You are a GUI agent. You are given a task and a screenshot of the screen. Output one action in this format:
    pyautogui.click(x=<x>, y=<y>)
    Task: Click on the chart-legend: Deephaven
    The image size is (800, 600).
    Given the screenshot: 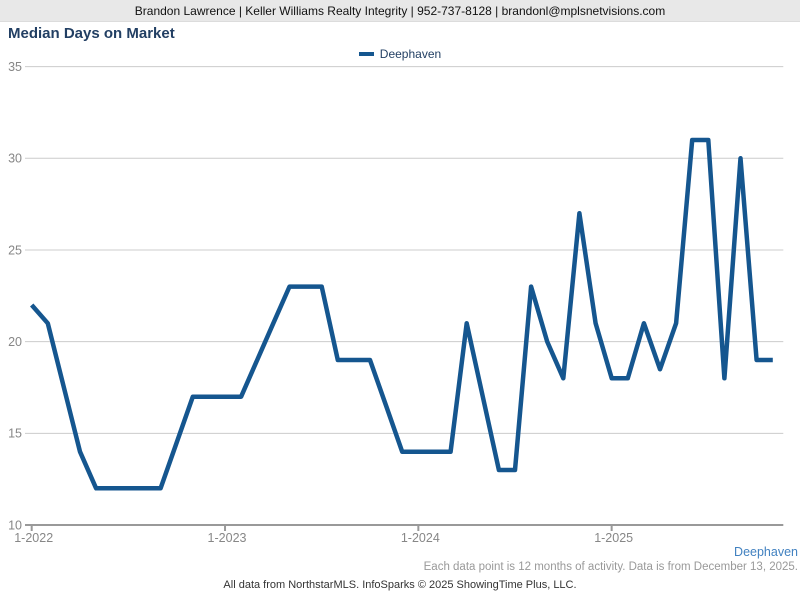 What is the action you would take?
    pyautogui.click(x=400, y=54)
    